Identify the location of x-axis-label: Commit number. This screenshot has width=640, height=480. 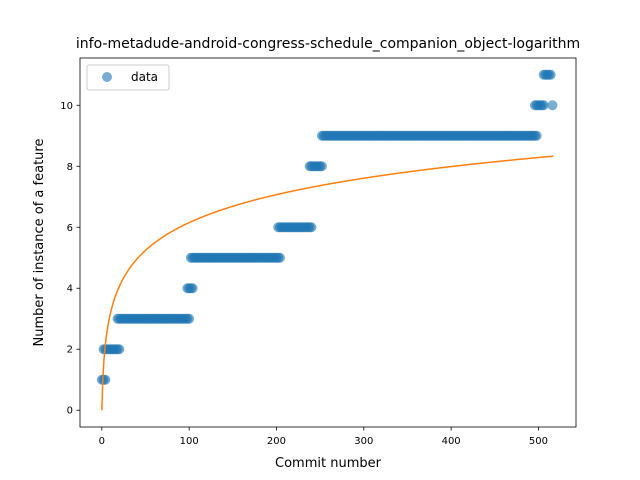
(328, 463).